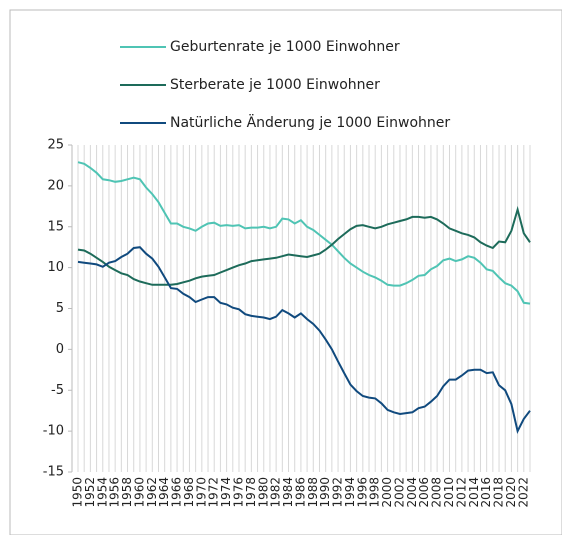  I want to click on x-tick-label: 2000, so click(387, 492).